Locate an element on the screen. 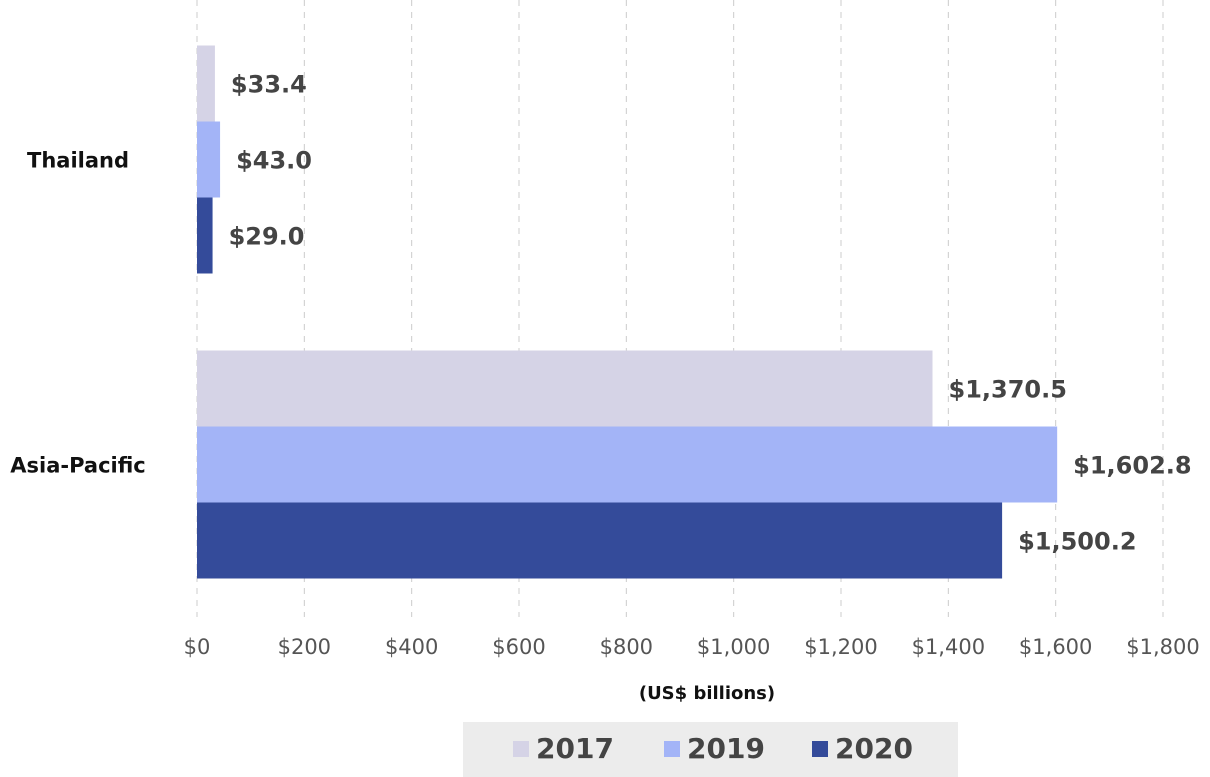 The image size is (1210, 777). legend-box is located at coordinates (710, 749).